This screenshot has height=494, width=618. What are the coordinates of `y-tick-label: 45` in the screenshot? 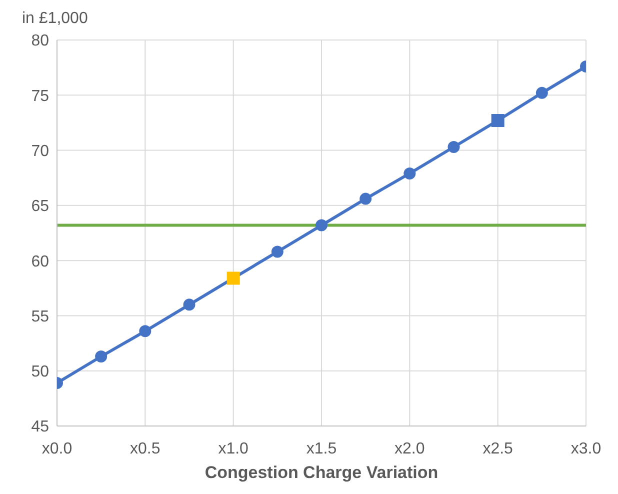 It's located at (40, 427).